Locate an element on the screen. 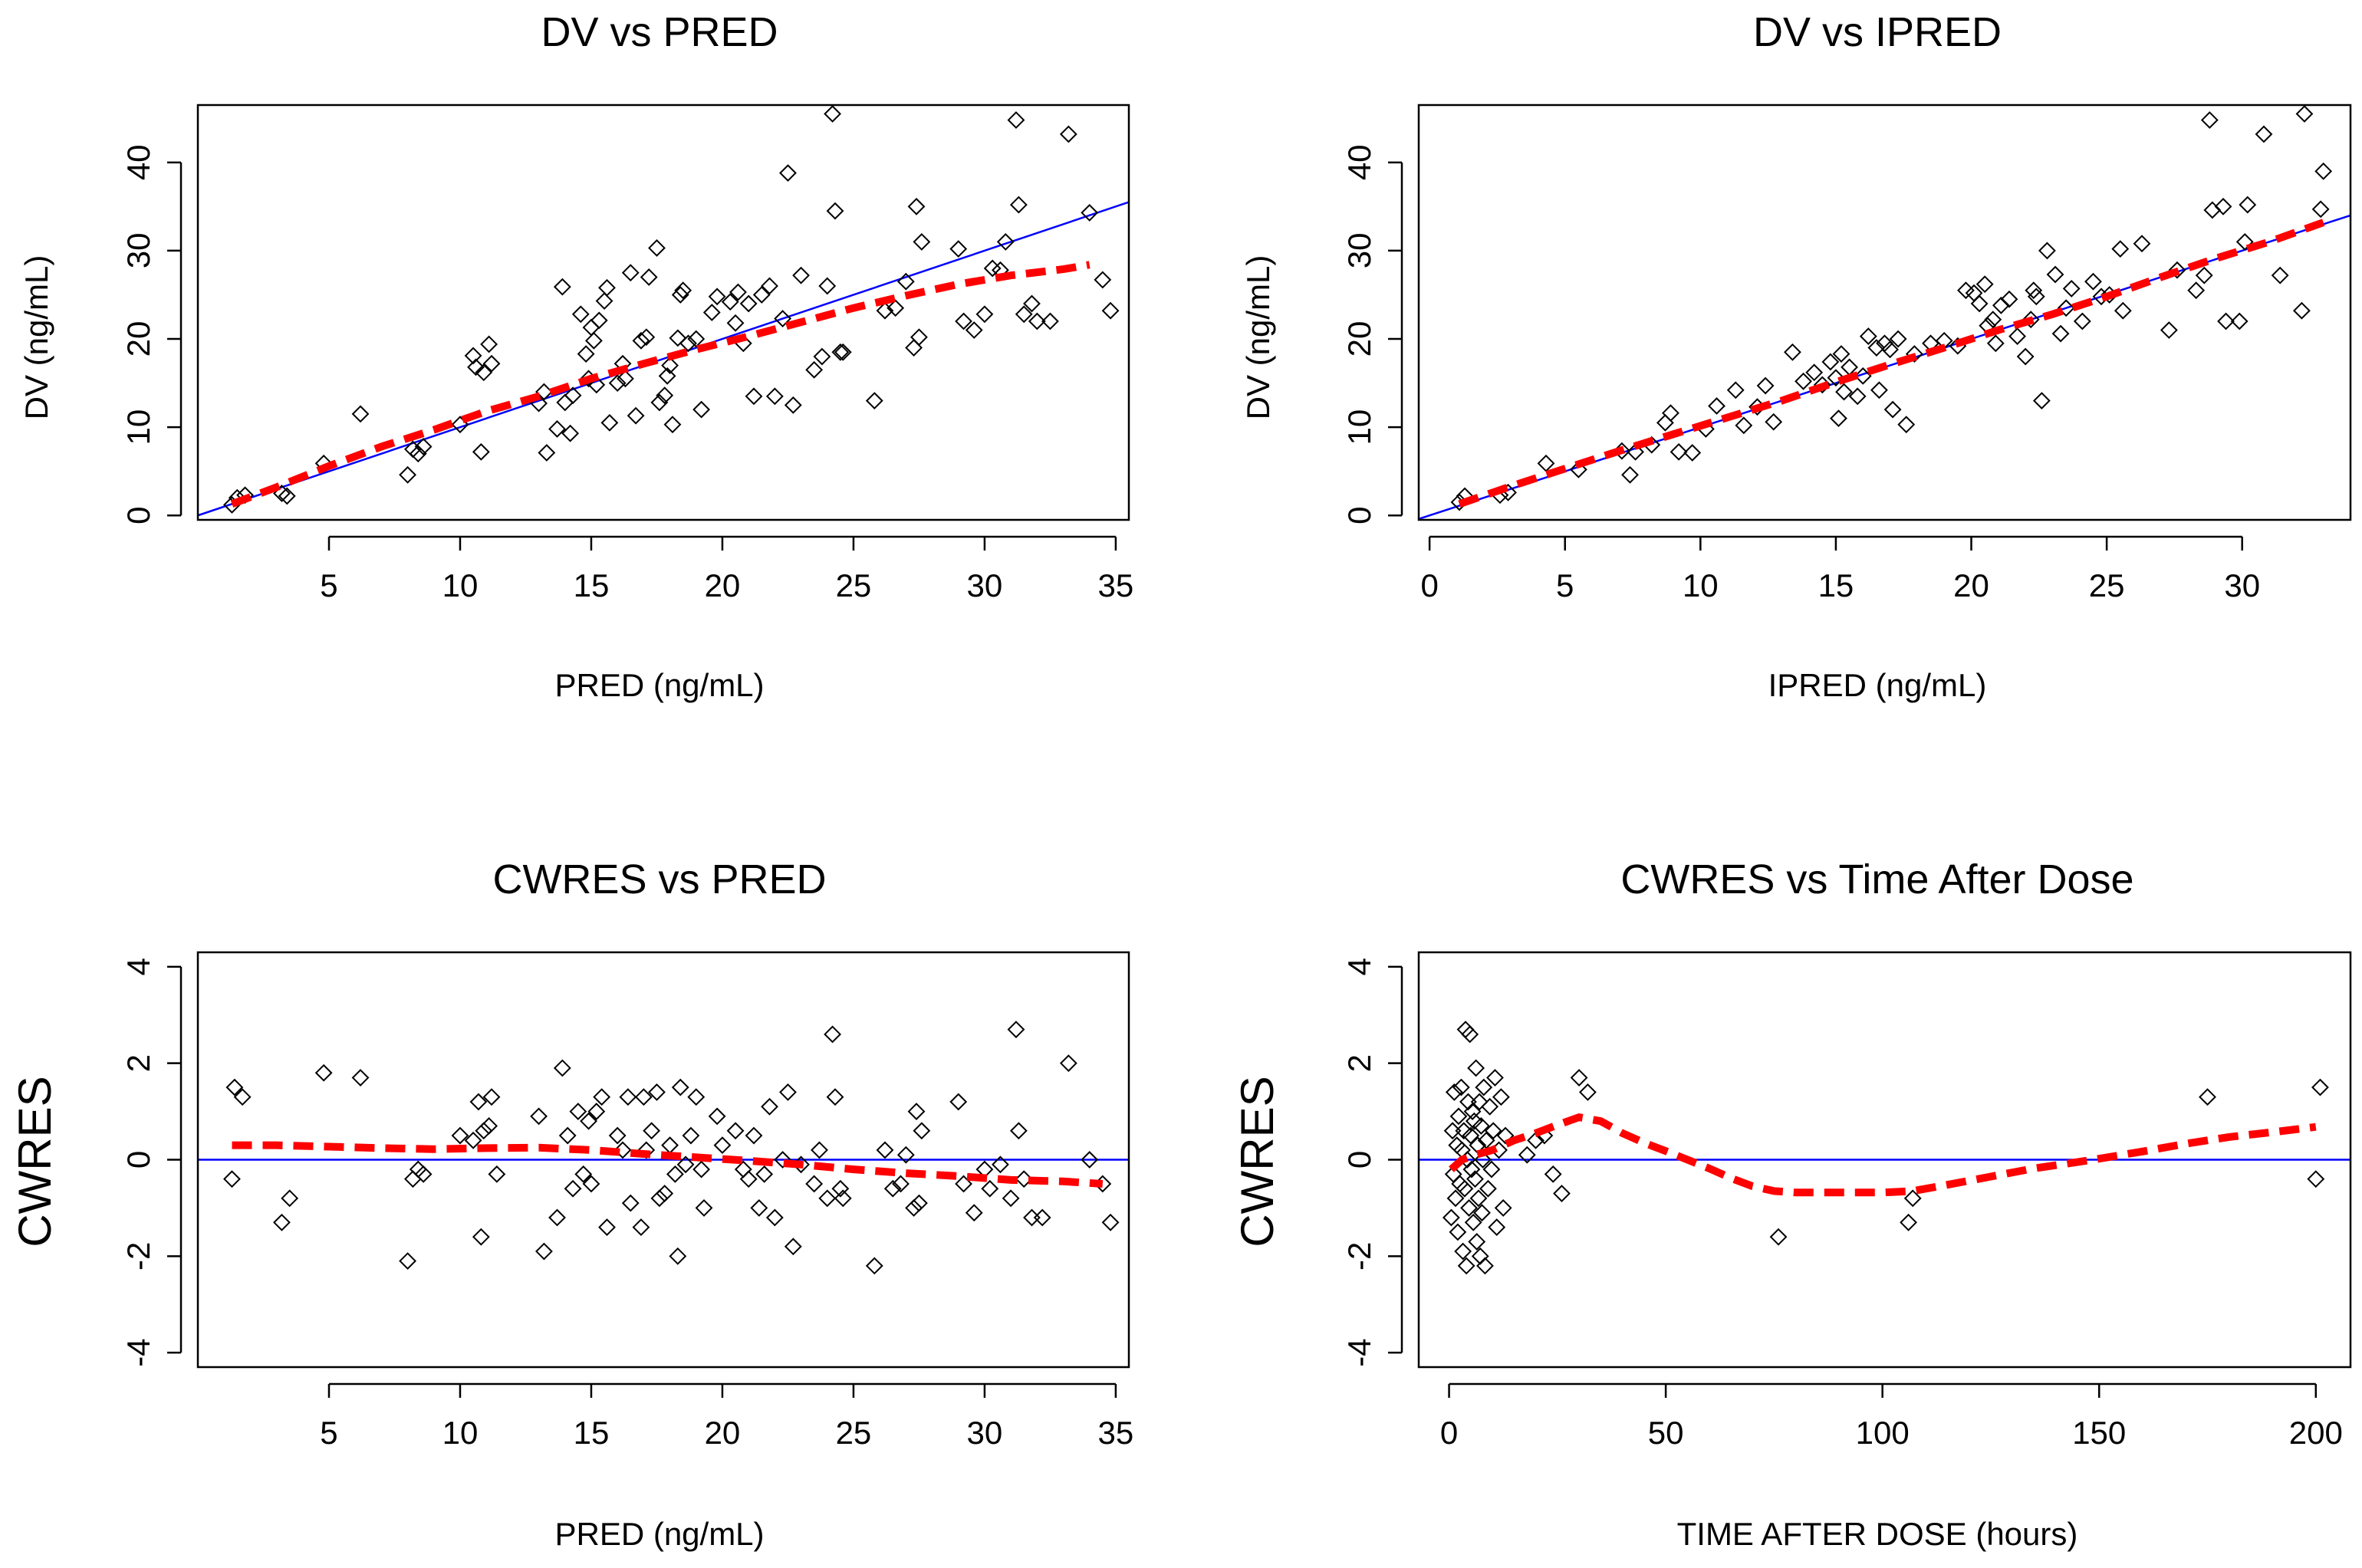 This screenshot has width=2362, height=1568. x-tick-label: 25 is located at coordinates (854, 585).